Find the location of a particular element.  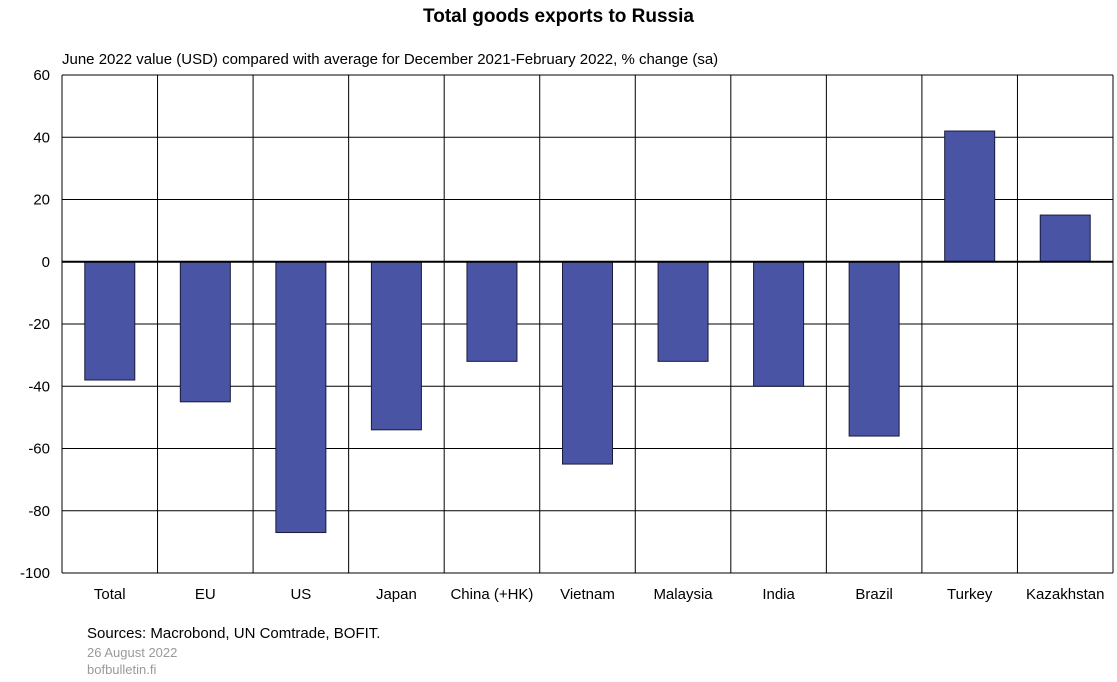

x-tick-label: Japan is located at coordinates (396, 594).